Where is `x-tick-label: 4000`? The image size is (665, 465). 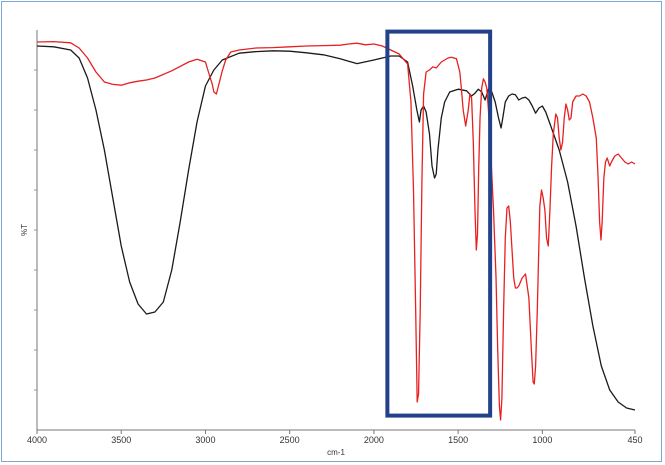 x-tick-label: 4000 is located at coordinates (37, 440).